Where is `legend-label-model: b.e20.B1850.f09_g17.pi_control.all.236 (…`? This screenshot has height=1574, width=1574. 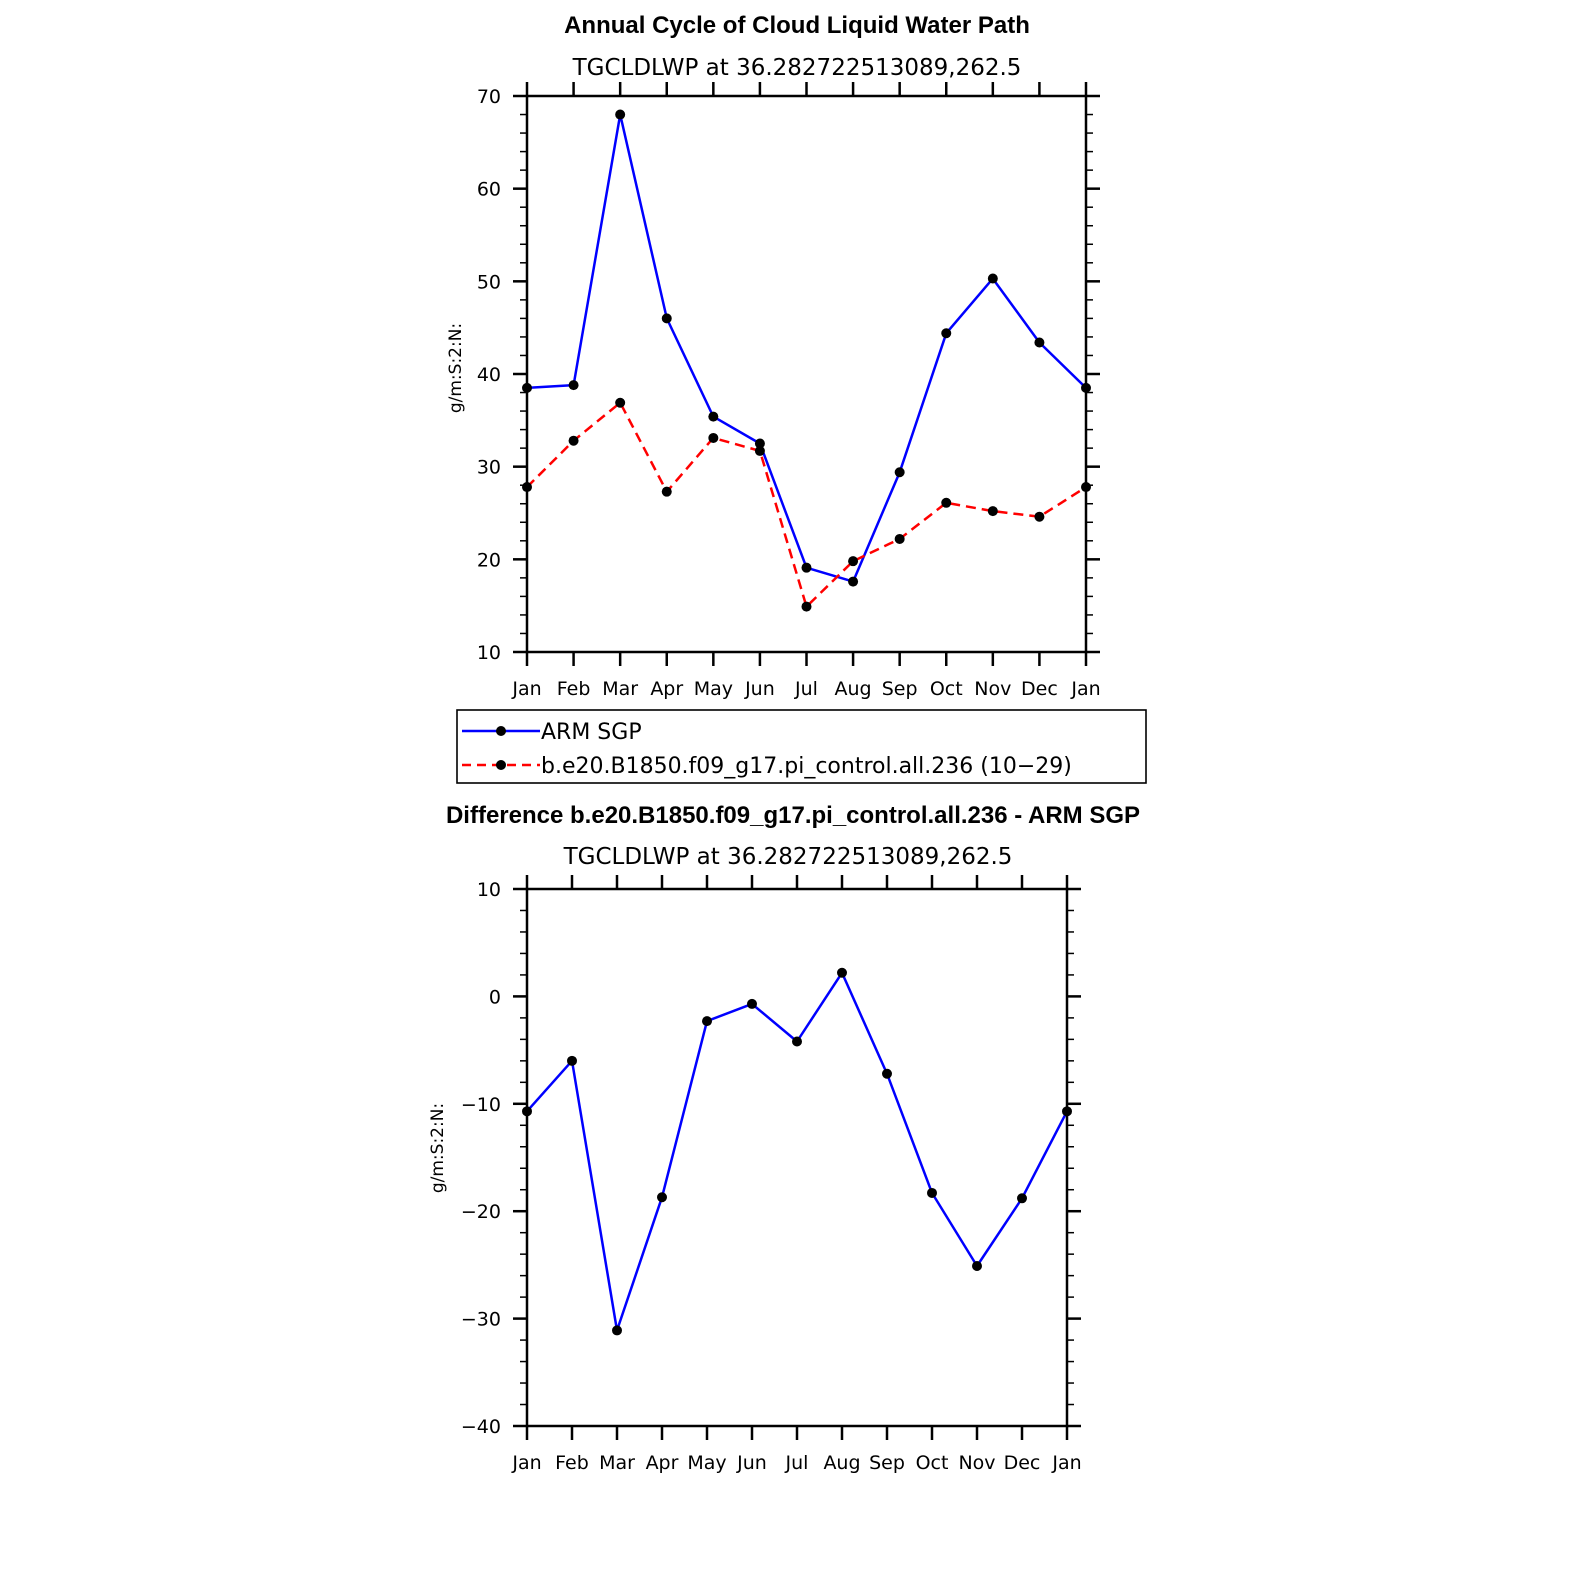
legend-label-model: b.e20.B1850.f09_g17.pi_control.all.236 (… is located at coordinates (806, 766).